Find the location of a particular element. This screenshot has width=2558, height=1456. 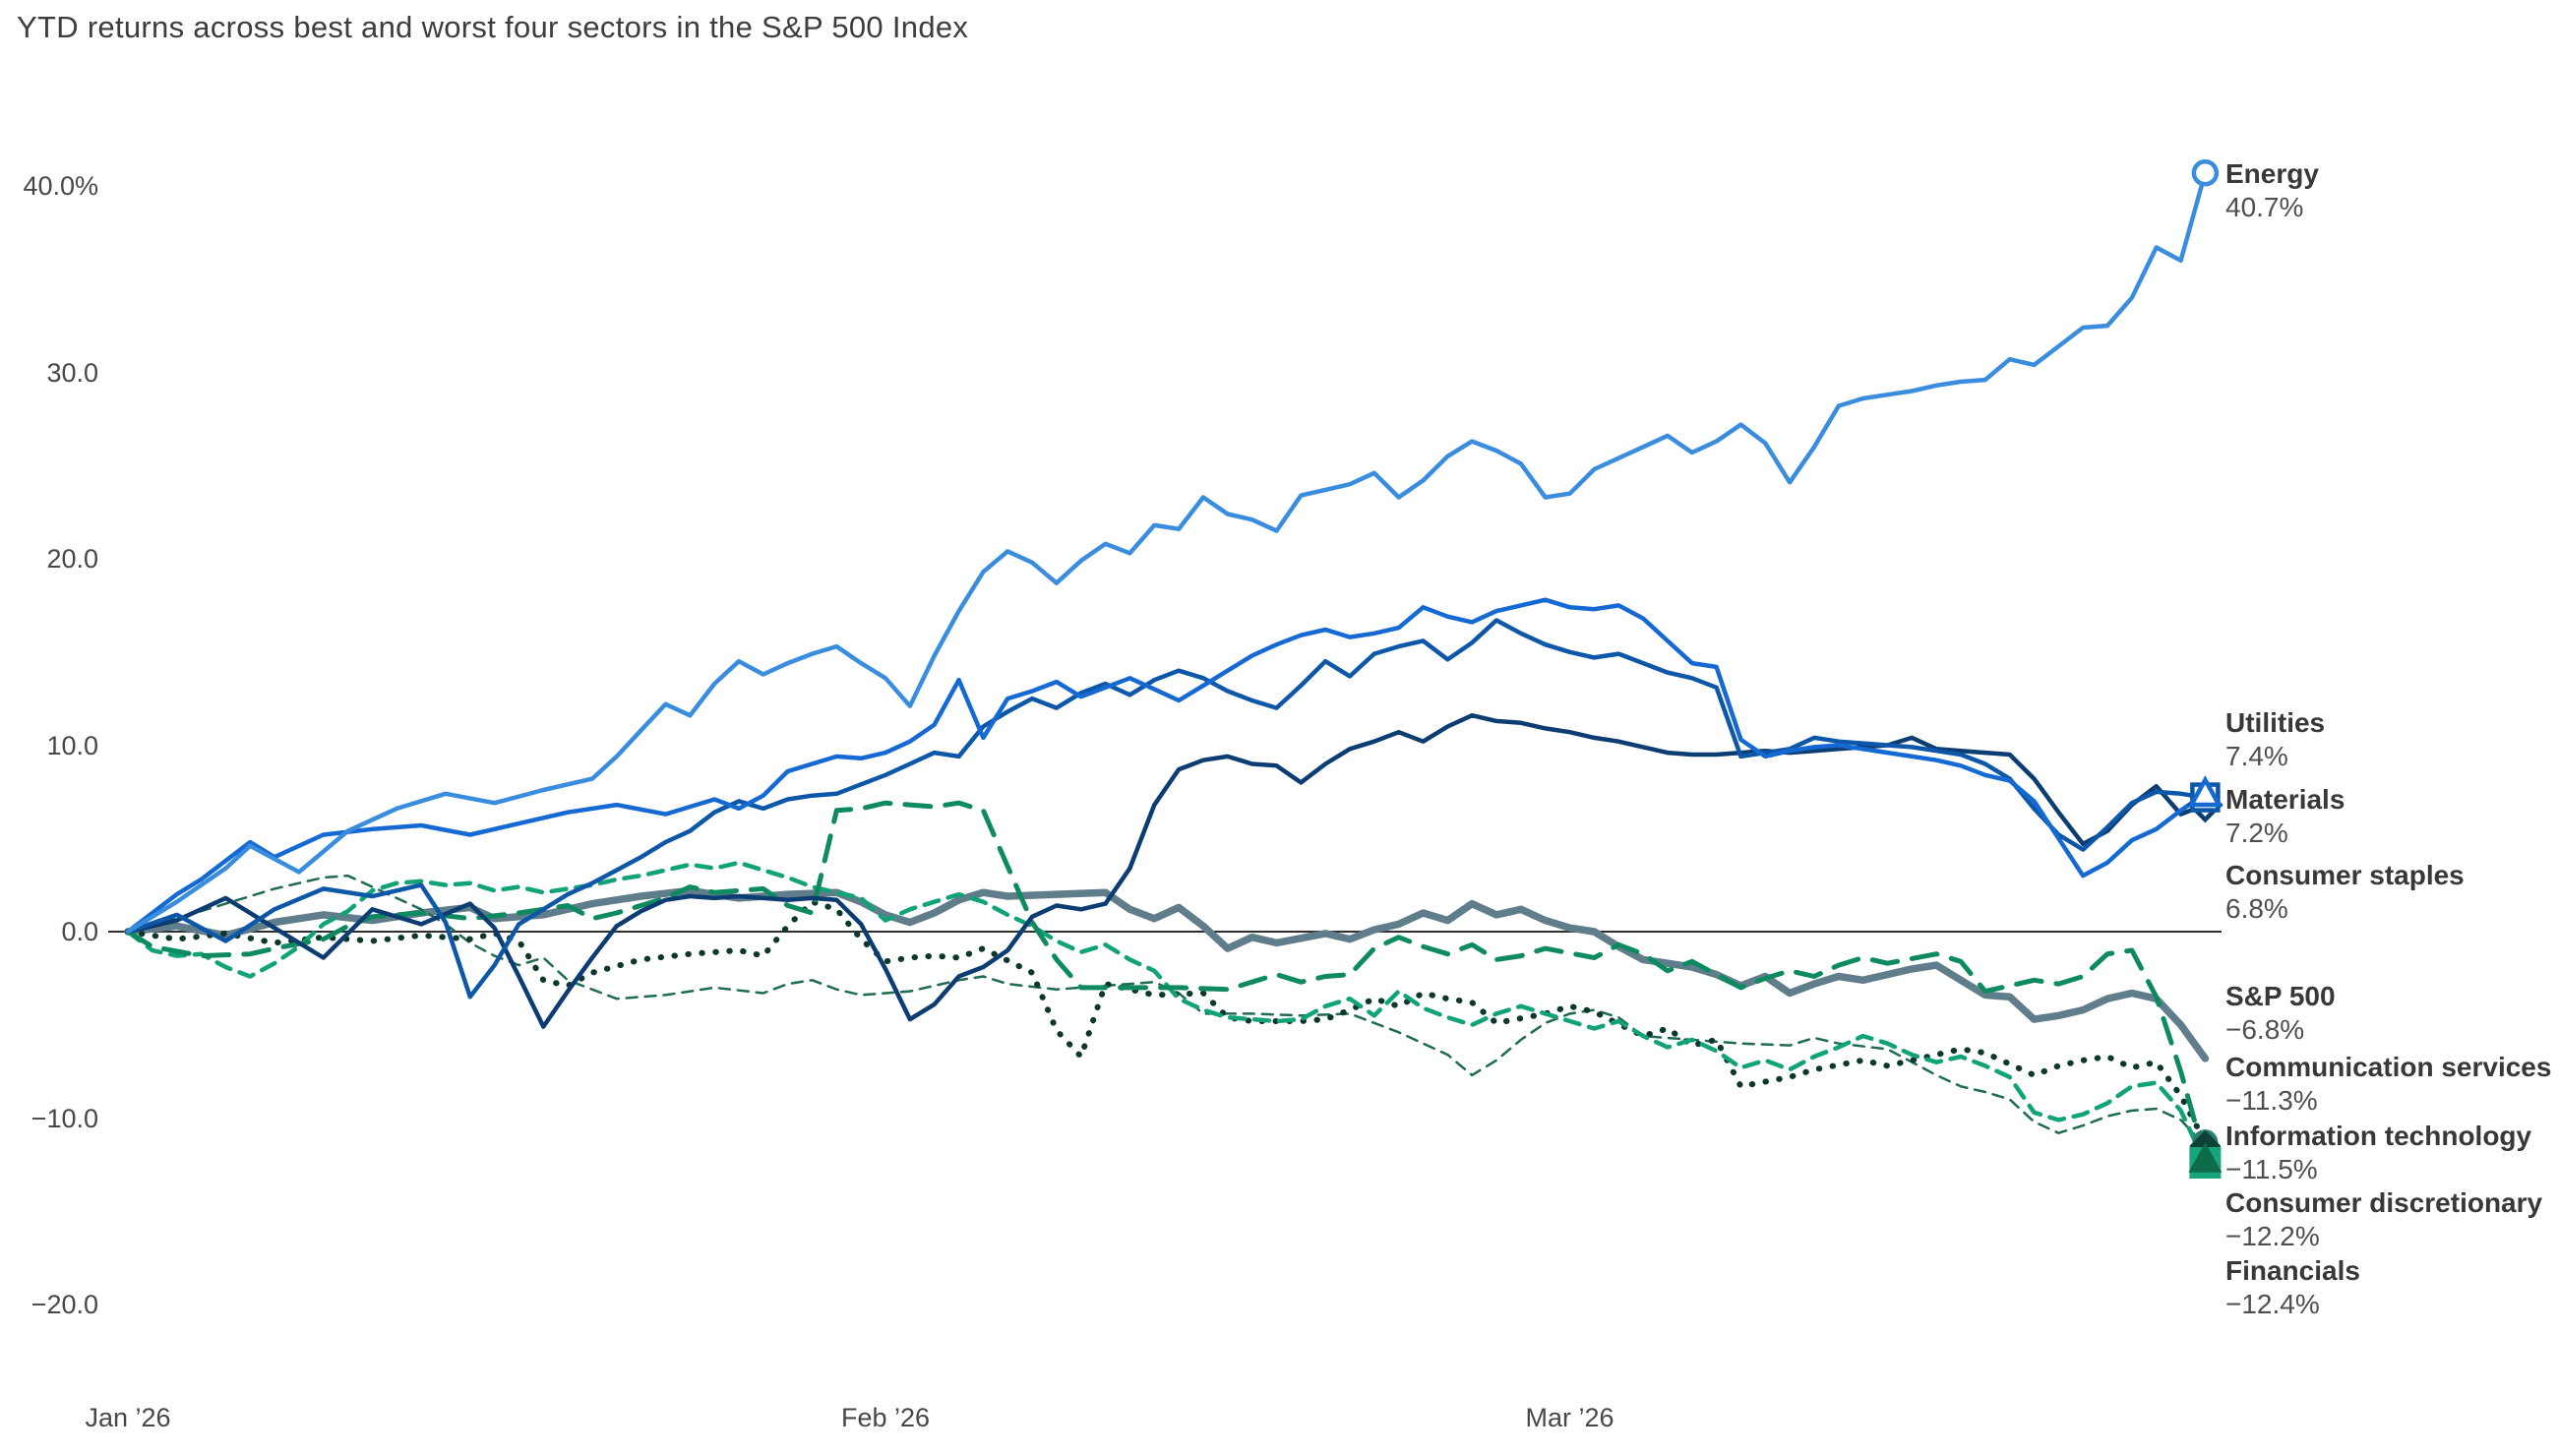

series-value-financials: −12.4% is located at coordinates (2272, 1304).